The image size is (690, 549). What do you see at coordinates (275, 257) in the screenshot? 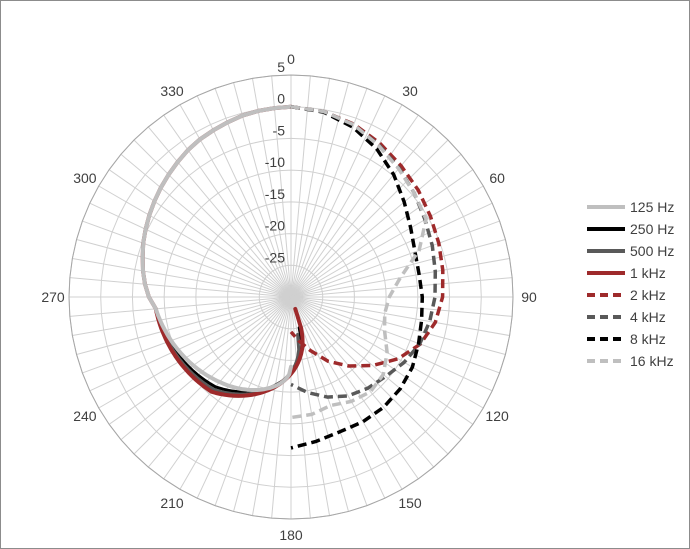
I see `radial-tick-label: -25` at bounding box center [275, 257].